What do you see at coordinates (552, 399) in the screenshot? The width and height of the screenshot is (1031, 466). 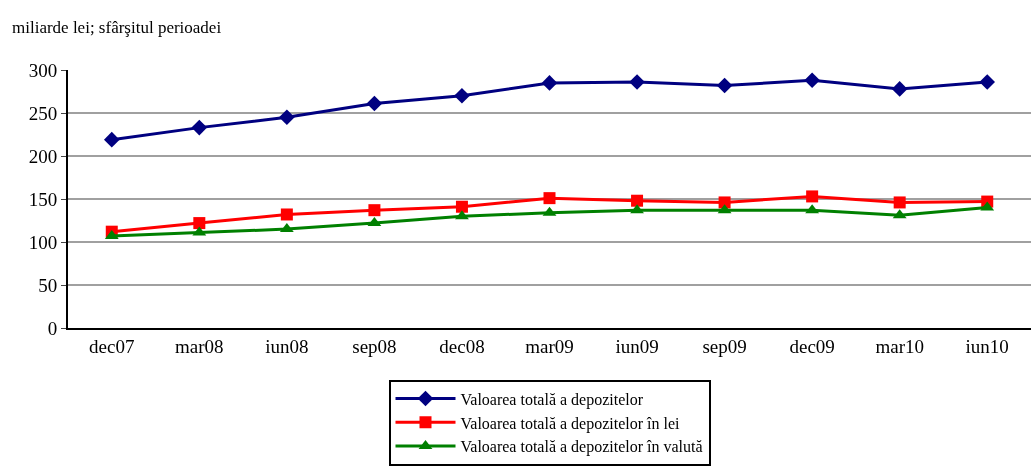 I see `legend-label: Valoarea totală a depozitelor` at bounding box center [552, 399].